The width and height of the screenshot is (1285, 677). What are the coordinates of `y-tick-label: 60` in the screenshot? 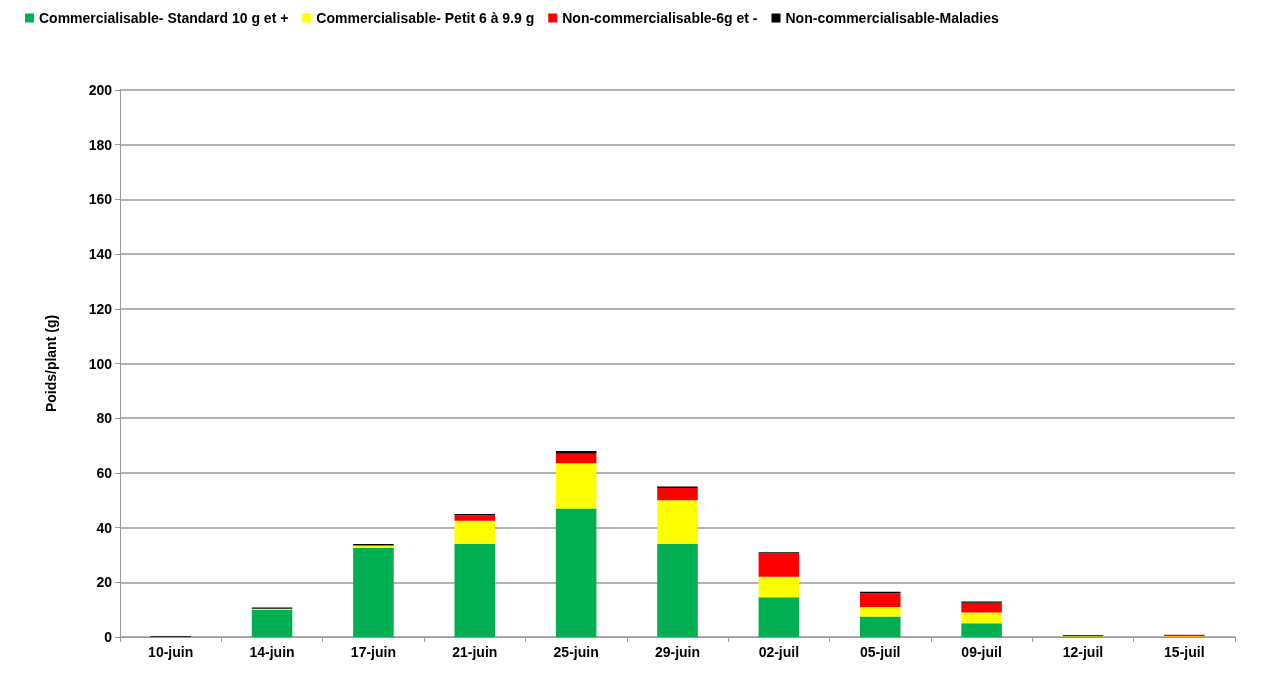 It's located at (104, 472).